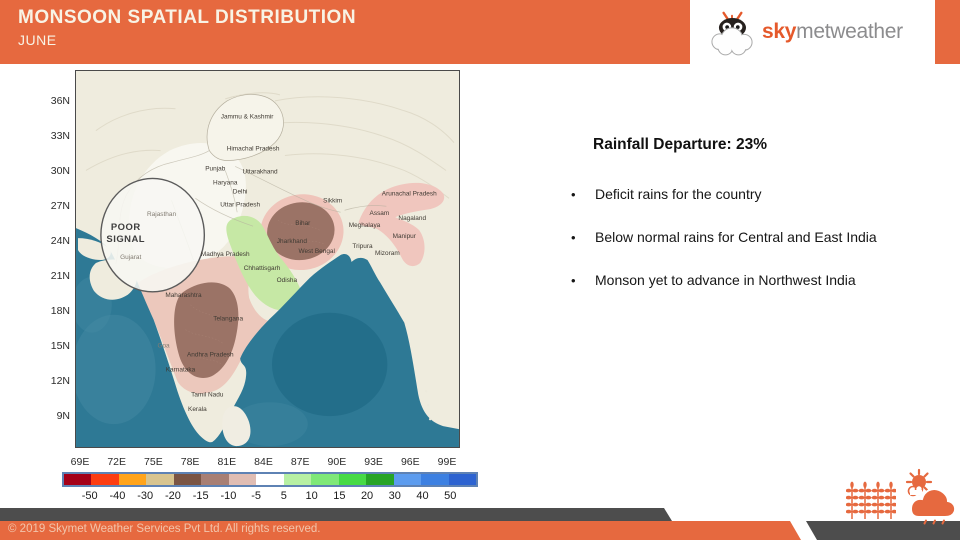 The width and height of the screenshot is (960, 540). Describe the element at coordinates (779, 31) in the screenshot. I see `logo-sky: sky` at that location.